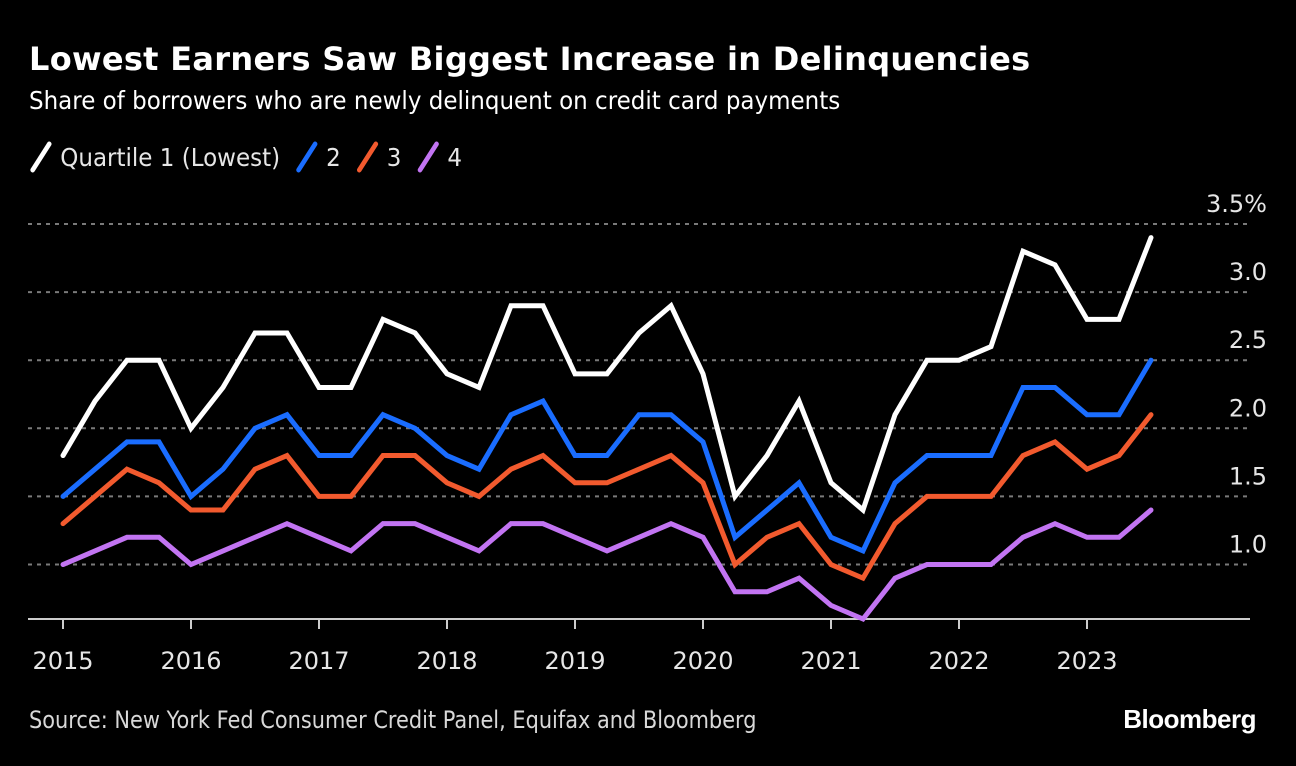  What do you see at coordinates (446, 661) in the screenshot?
I see `x-tick-label: 2018` at bounding box center [446, 661].